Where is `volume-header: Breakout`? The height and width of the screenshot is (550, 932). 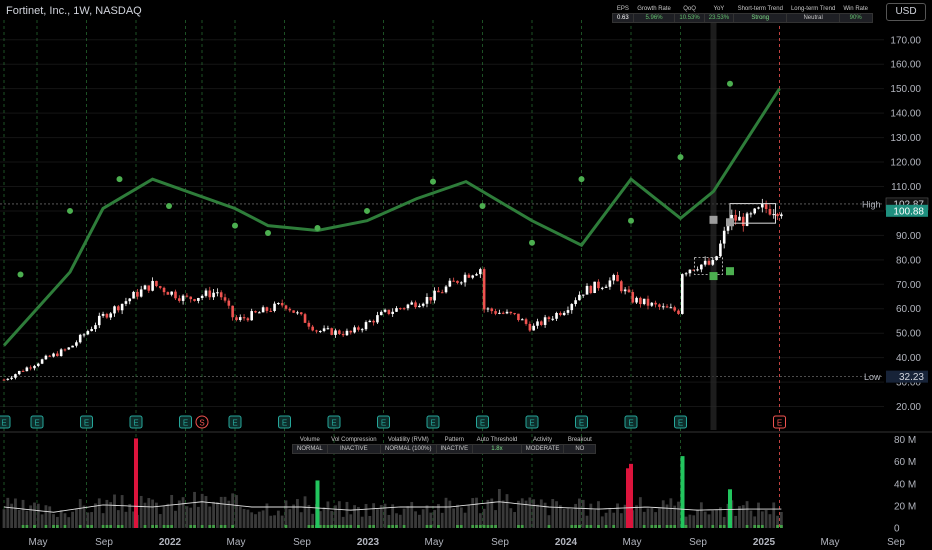 volume-header: Breakout is located at coordinates (579, 440).